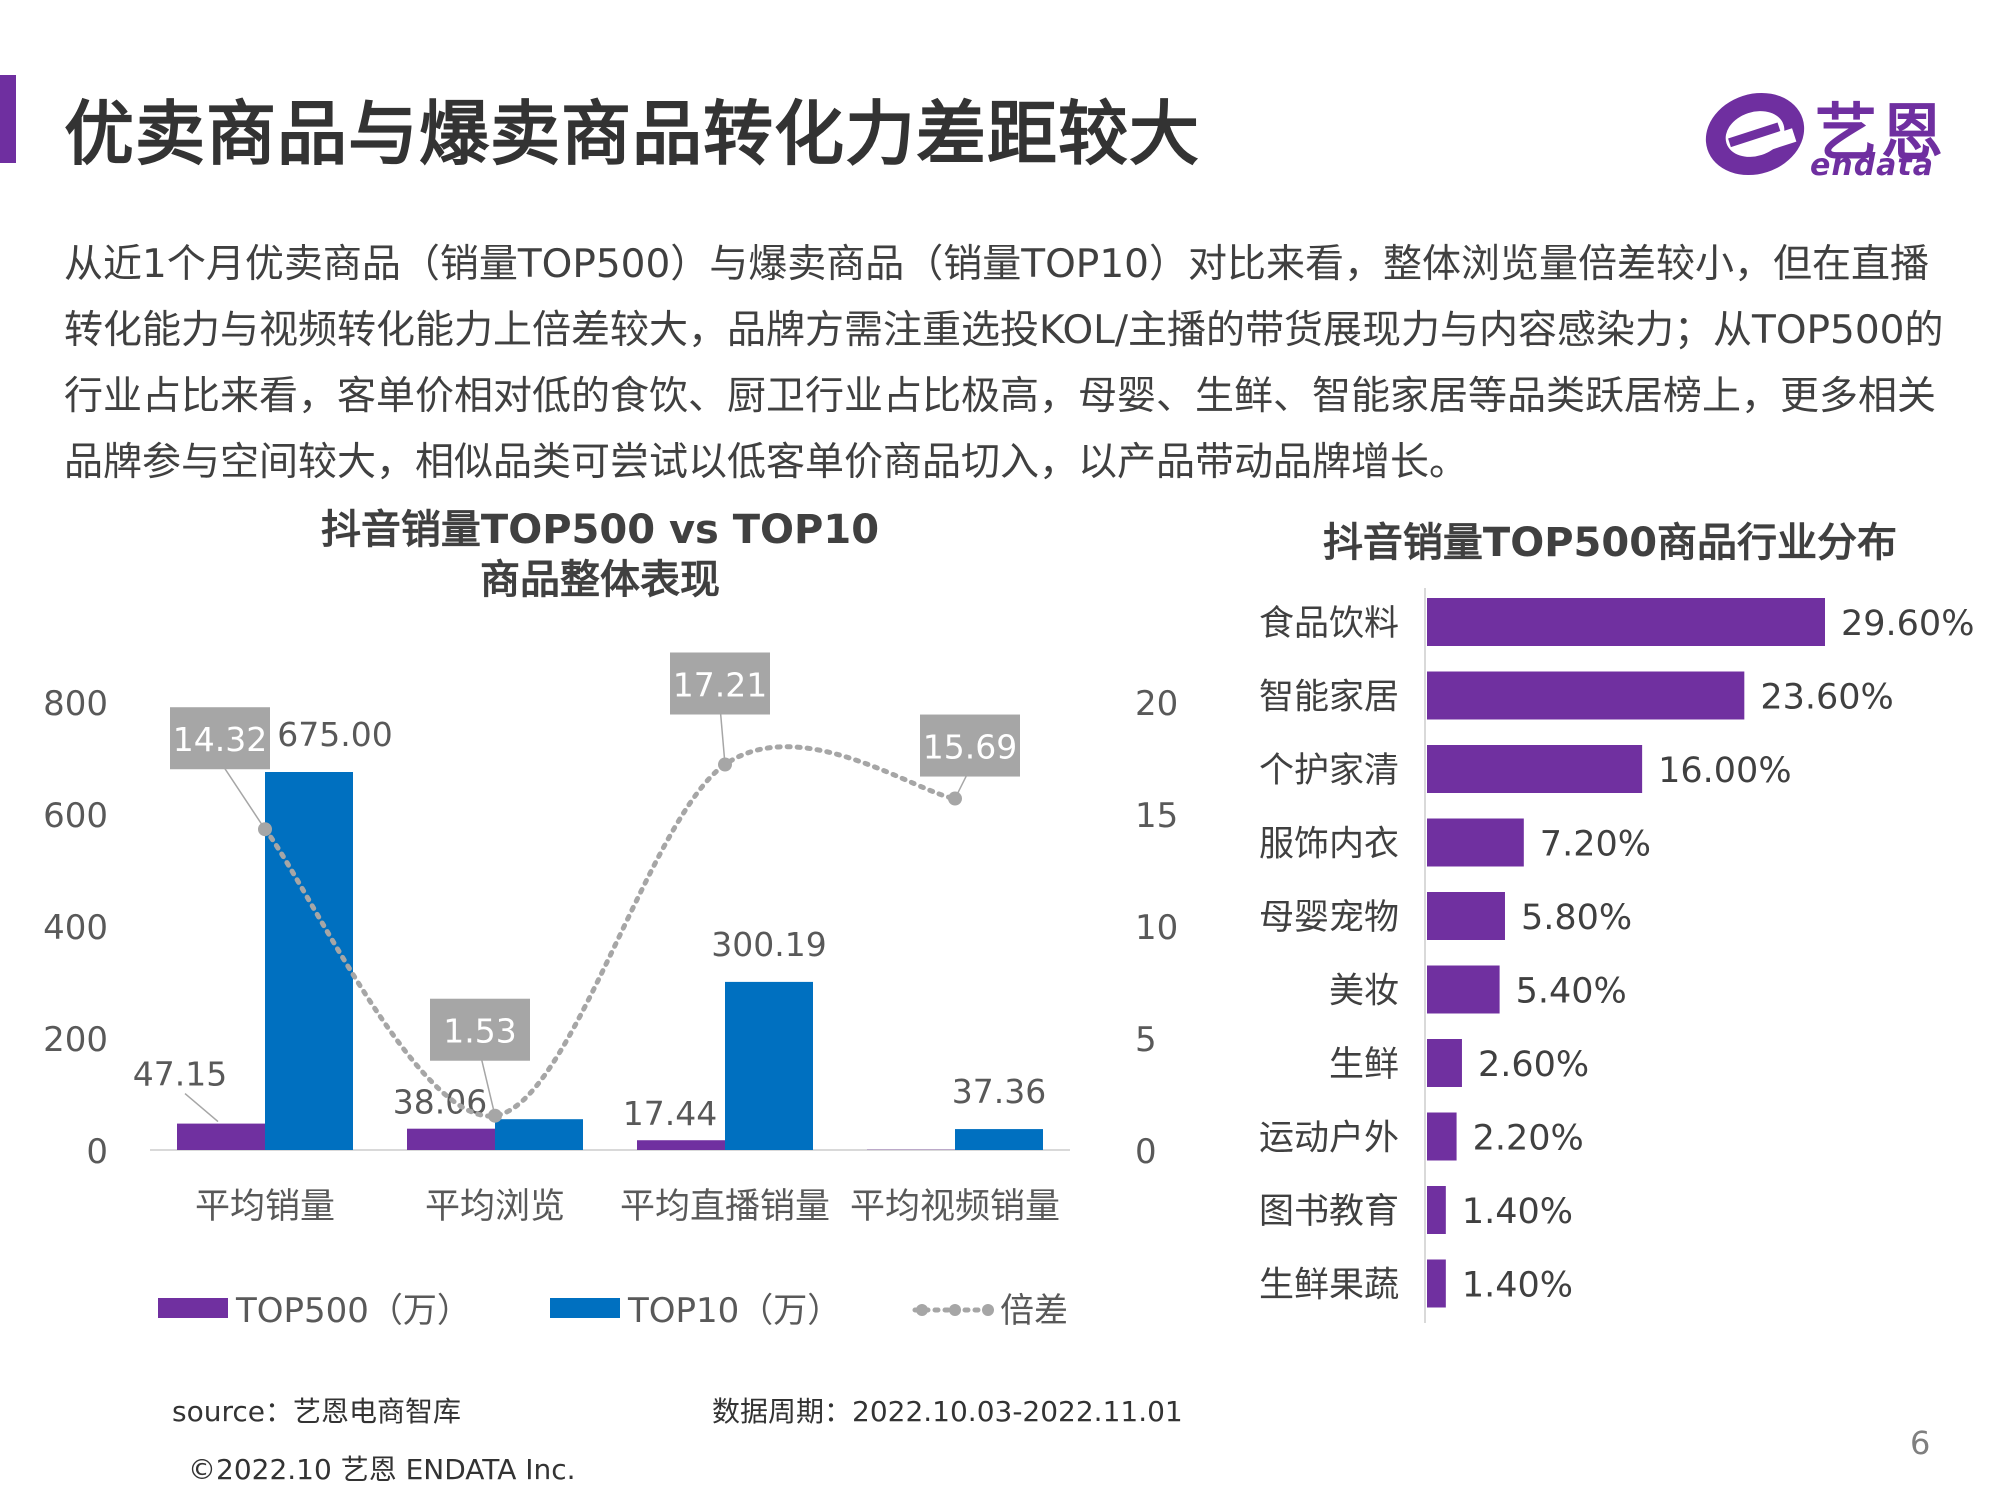 This screenshot has height=1500, width=2000. What do you see at coordinates (1364, 992) in the screenshot?
I see `category-label: 美妆` at bounding box center [1364, 992].